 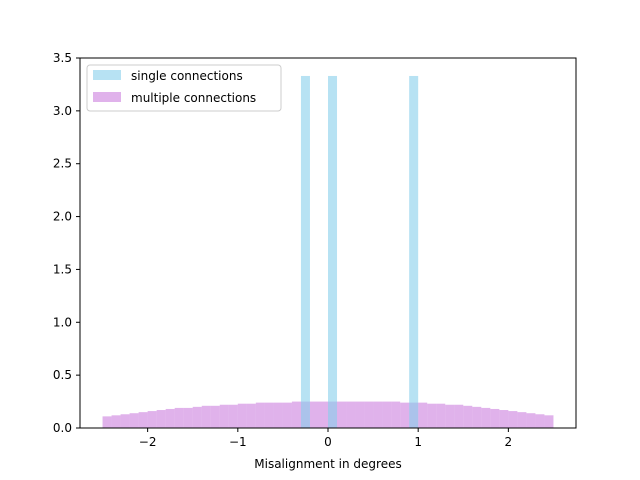 What do you see at coordinates (62, 58) in the screenshot?
I see `y-tick-label: 3.5` at bounding box center [62, 58].